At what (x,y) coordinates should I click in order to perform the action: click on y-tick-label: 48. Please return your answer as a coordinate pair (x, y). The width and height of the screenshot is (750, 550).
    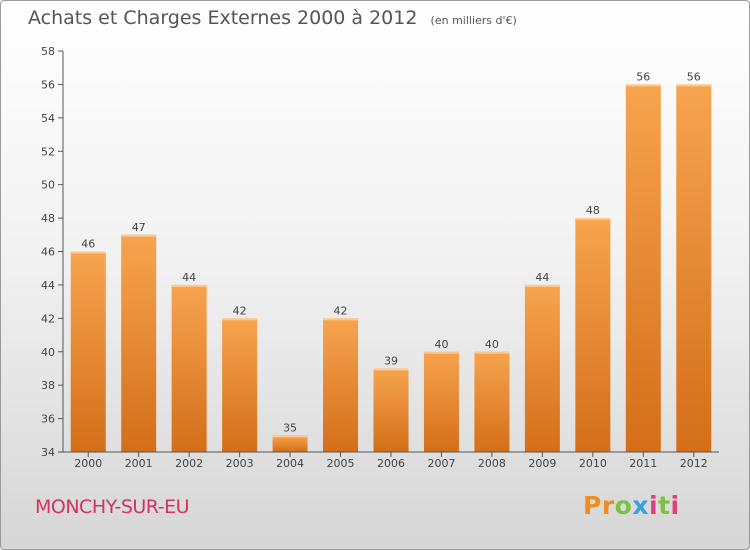
    Looking at the image, I should click on (48, 218).